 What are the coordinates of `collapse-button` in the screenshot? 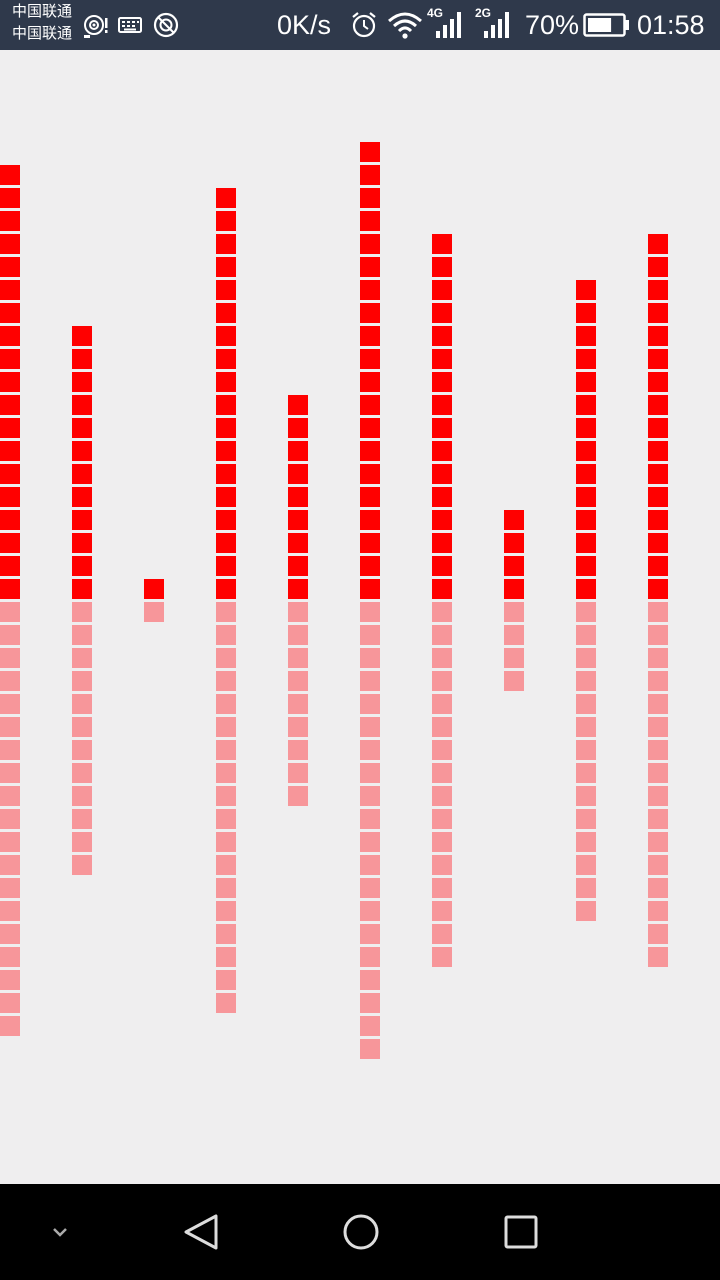 It's located at (60, 1232).